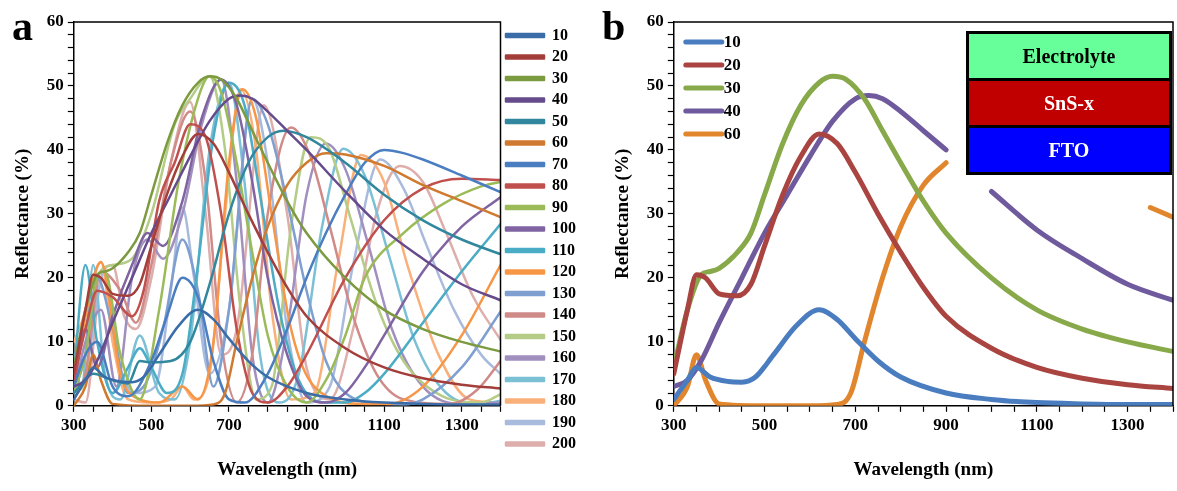 This screenshot has width=1177, height=491. I want to click on annotation: SnS-x, so click(1069, 103).